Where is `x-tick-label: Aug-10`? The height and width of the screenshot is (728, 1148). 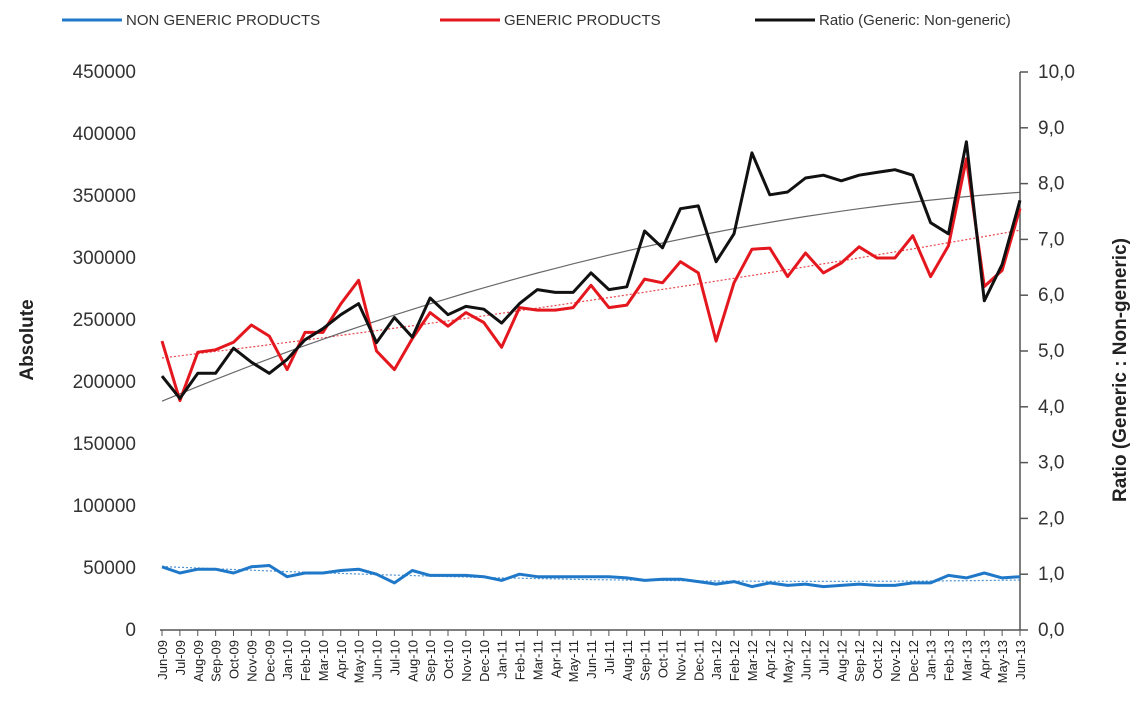 x-tick-label: Aug-10 is located at coordinates (412, 661).